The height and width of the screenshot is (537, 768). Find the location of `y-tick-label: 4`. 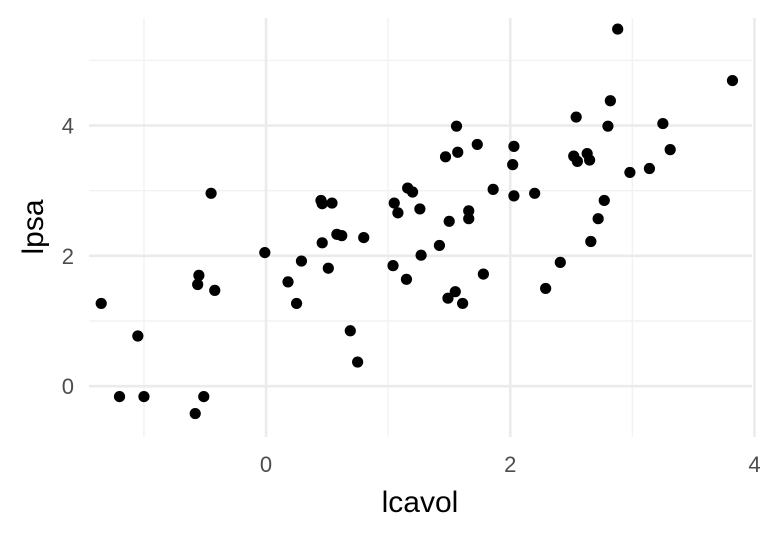

y-tick-label: 4 is located at coordinates (68, 126).